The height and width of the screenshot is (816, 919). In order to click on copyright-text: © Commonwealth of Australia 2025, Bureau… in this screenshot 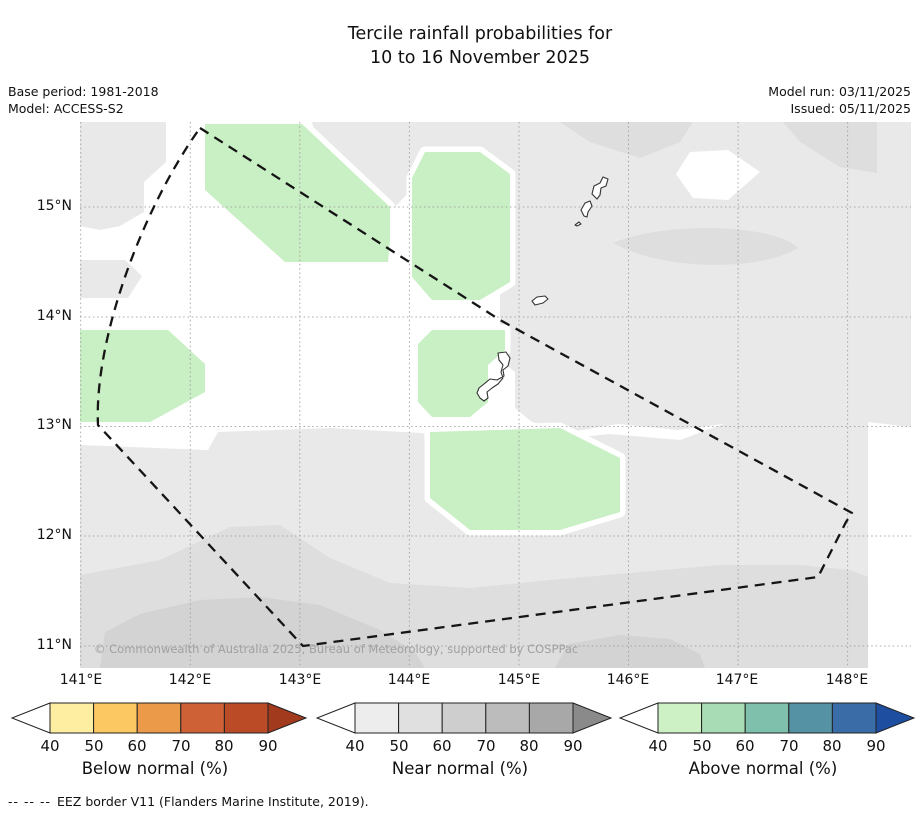, I will do `click(336, 649)`.